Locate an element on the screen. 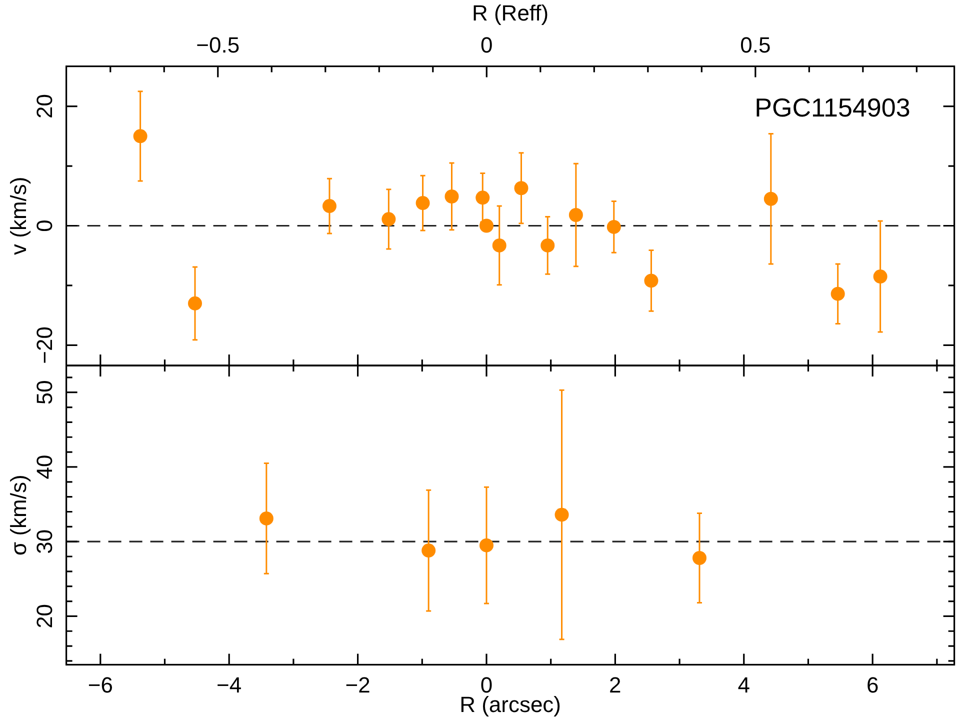 Image resolution: width=957 pixels, height=720 pixels. x-axis-title: R (arcsec) is located at coordinates (511, 704).